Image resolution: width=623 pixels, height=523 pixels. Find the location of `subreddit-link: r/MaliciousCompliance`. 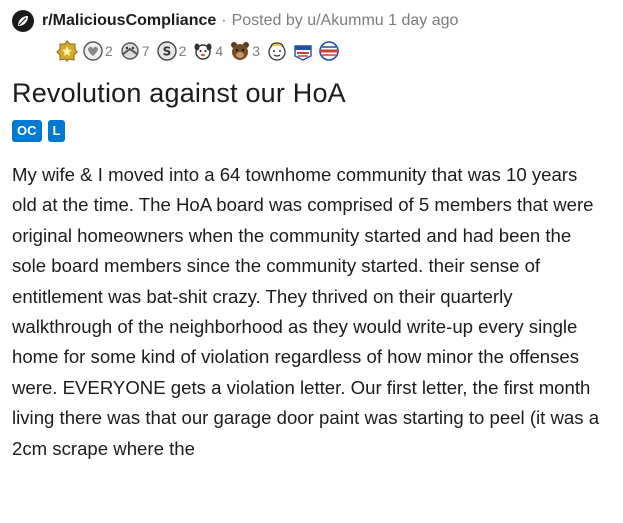

subreddit-link: r/MaliciousCompliance is located at coordinates (129, 20).